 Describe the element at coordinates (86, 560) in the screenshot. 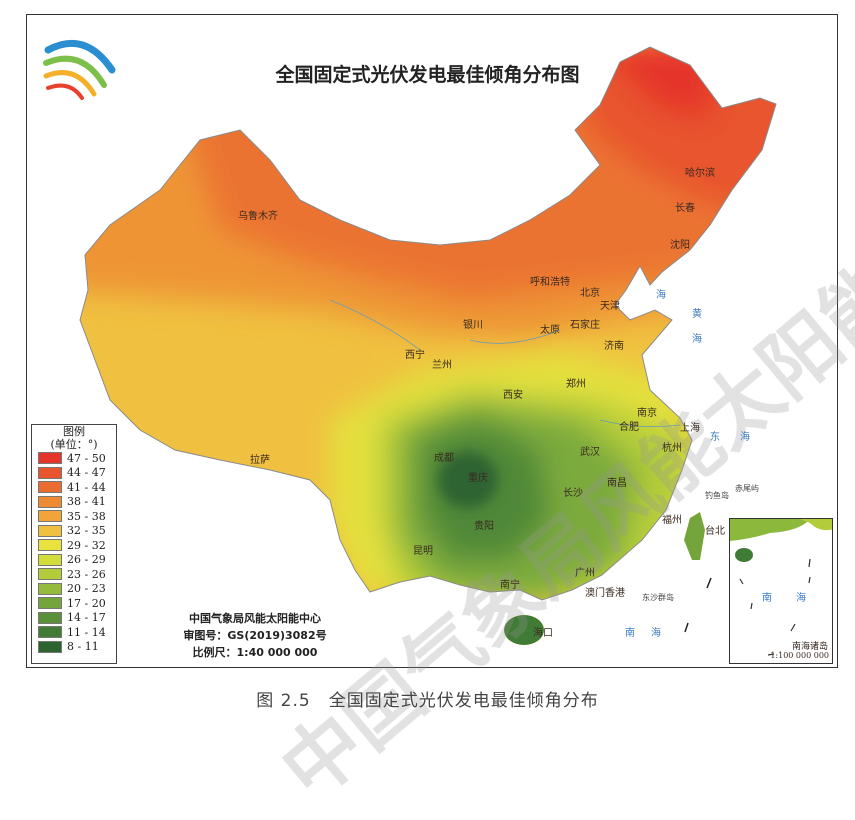

I see `legend-label: 26 - 29` at that location.